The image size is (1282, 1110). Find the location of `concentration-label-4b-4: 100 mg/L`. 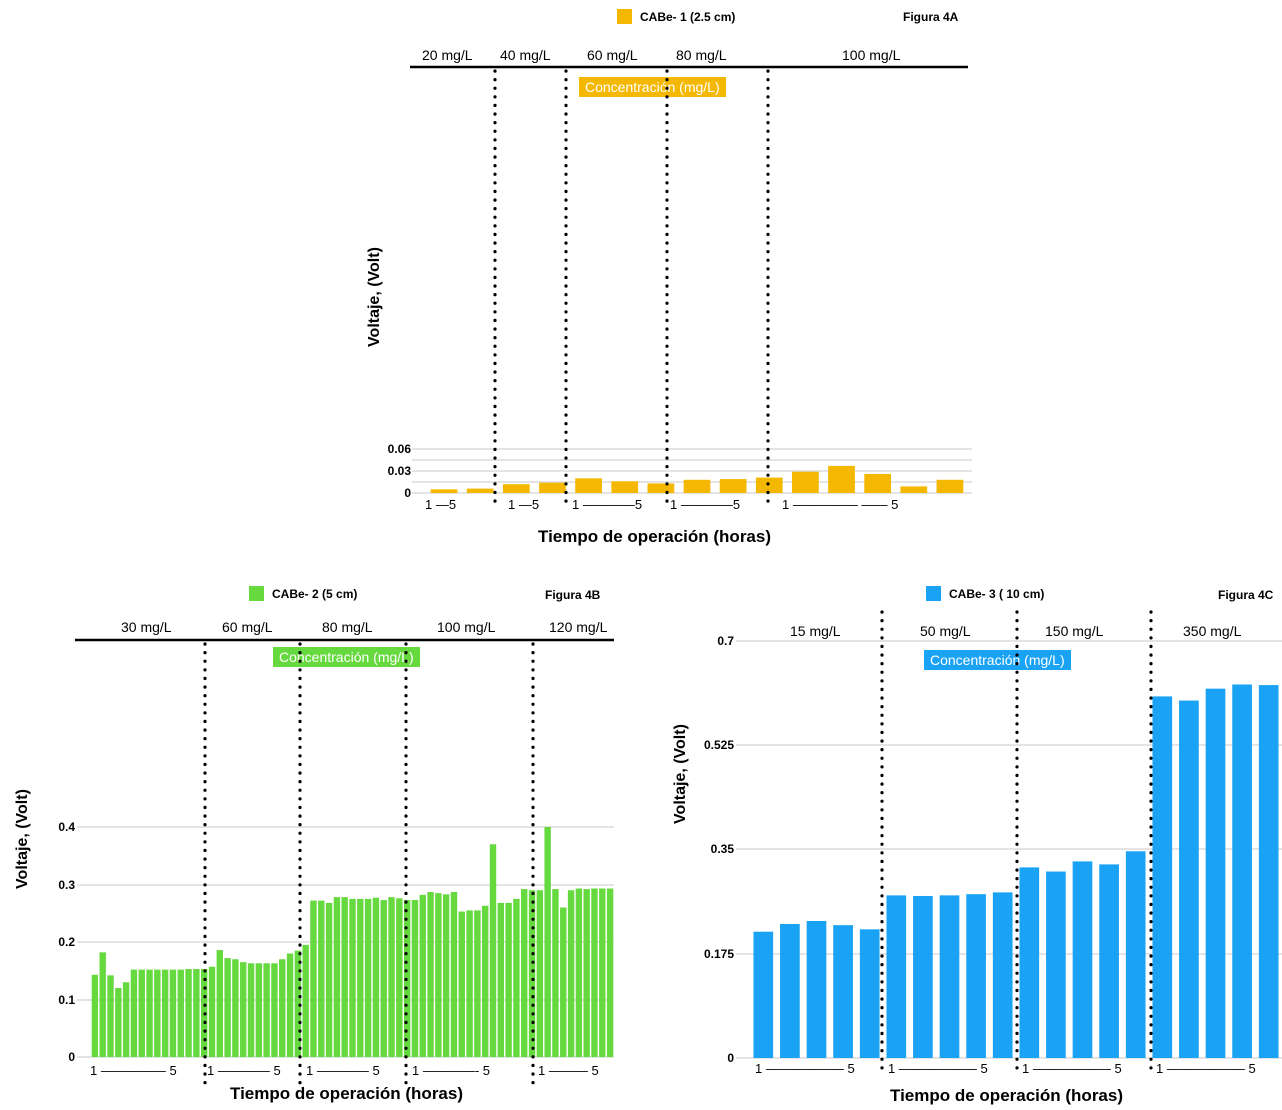

concentration-label-4b-4: 100 mg/L is located at coordinates (466, 627).